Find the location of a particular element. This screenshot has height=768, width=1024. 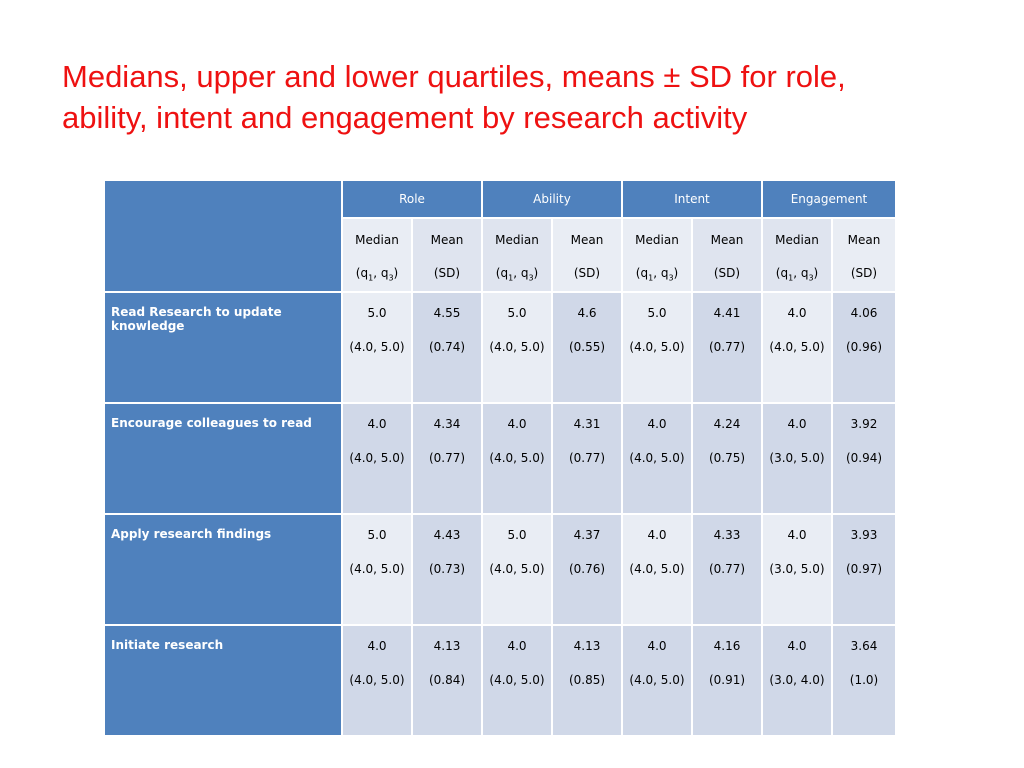

mean-cell: 4.33 (0.77) is located at coordinates (727, 569).